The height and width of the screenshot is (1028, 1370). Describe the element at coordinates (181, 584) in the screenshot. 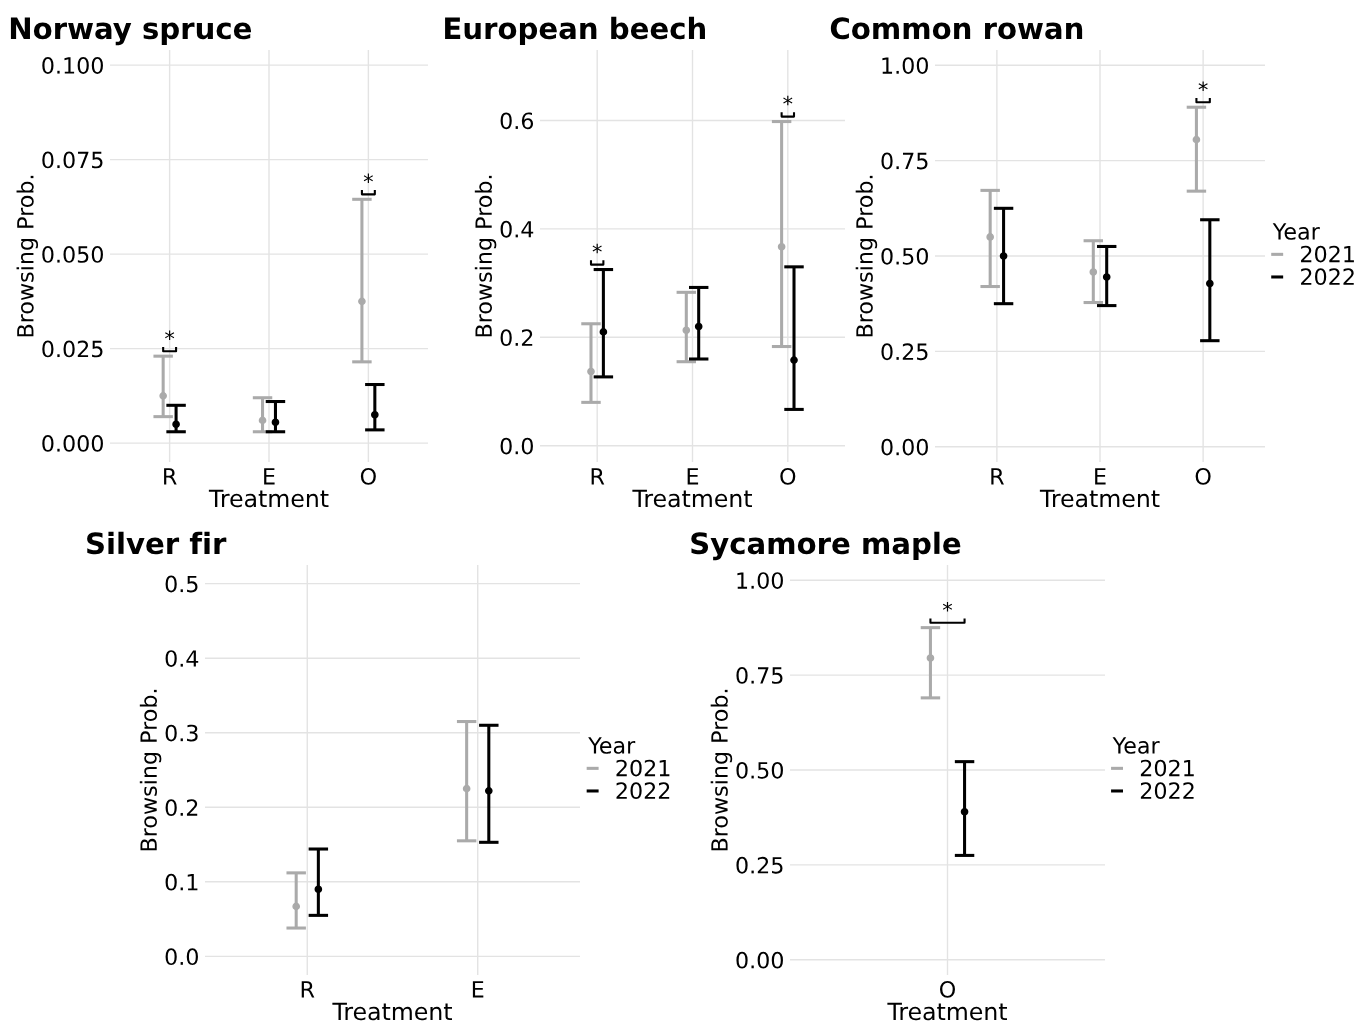

I see `y-tick-label: 0.5` at that location.